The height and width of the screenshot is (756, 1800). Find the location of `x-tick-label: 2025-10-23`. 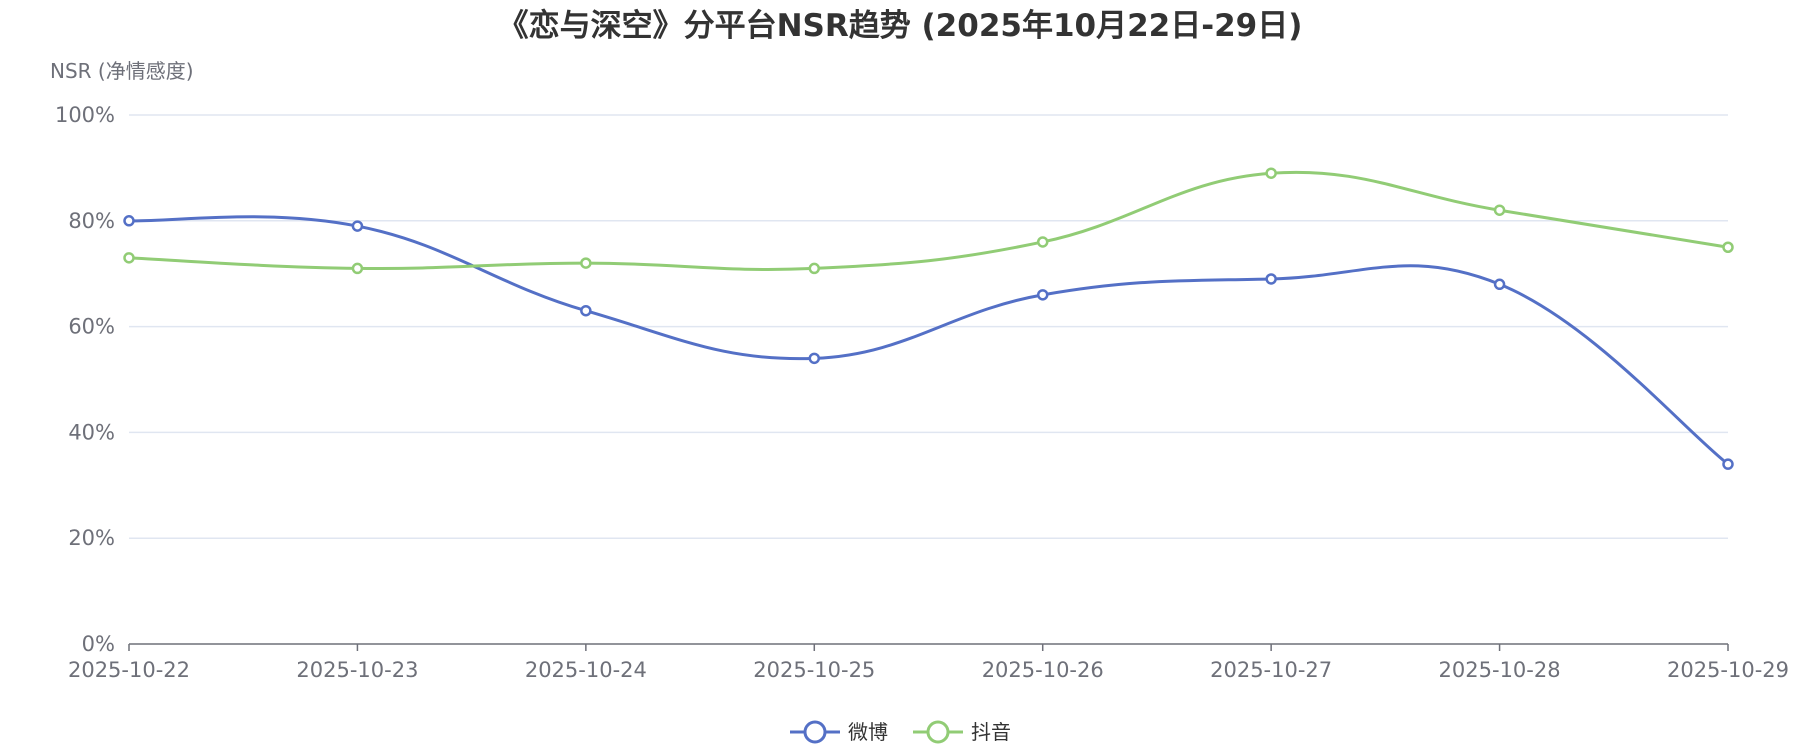

x-tick-label: 2025-10-23 is located at coordinates (357, 670).